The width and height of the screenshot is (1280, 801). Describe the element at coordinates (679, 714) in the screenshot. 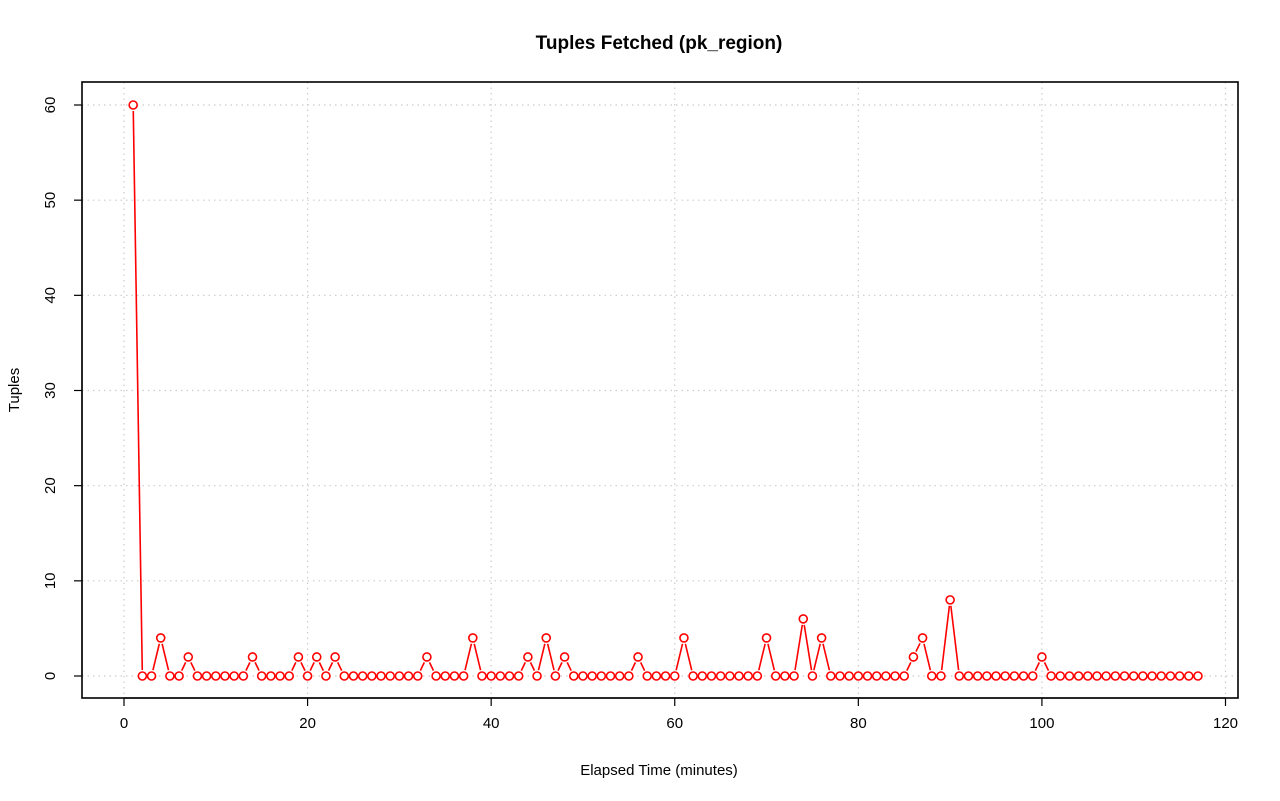

I see `x-axis: 0 20 40 60 80 100 120` at that location.